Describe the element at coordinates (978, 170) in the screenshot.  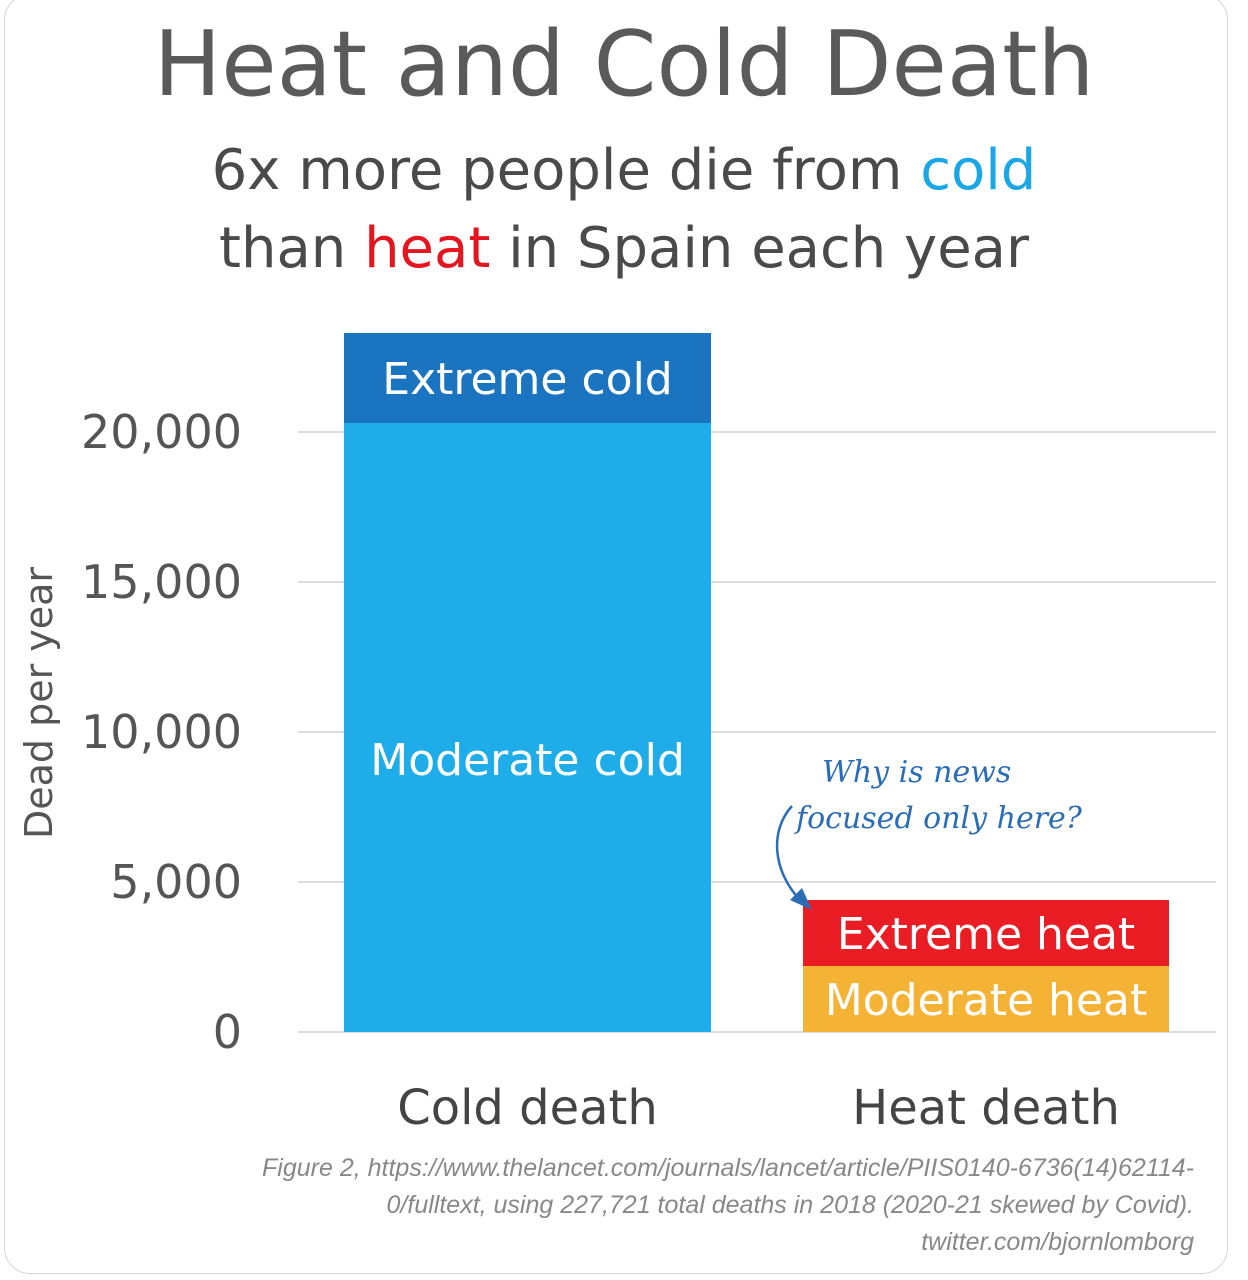
I see `subtitle-cold-word: cold` at that location.